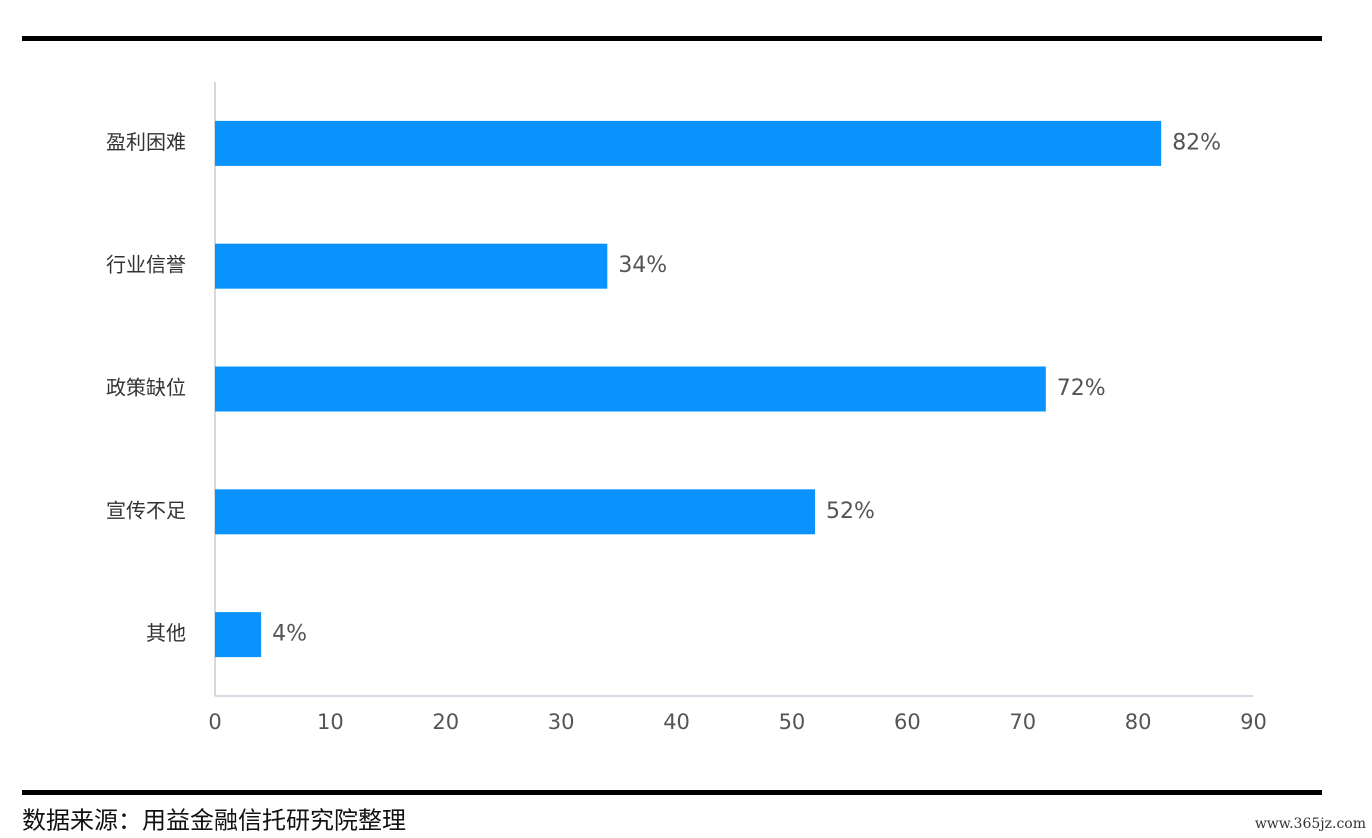 Image resolution: width=1372 pixels, height=838 pixels. Describe the element at coordinates (561, 722) in the screenshot. I see `x-tick-label: 30` at that location.